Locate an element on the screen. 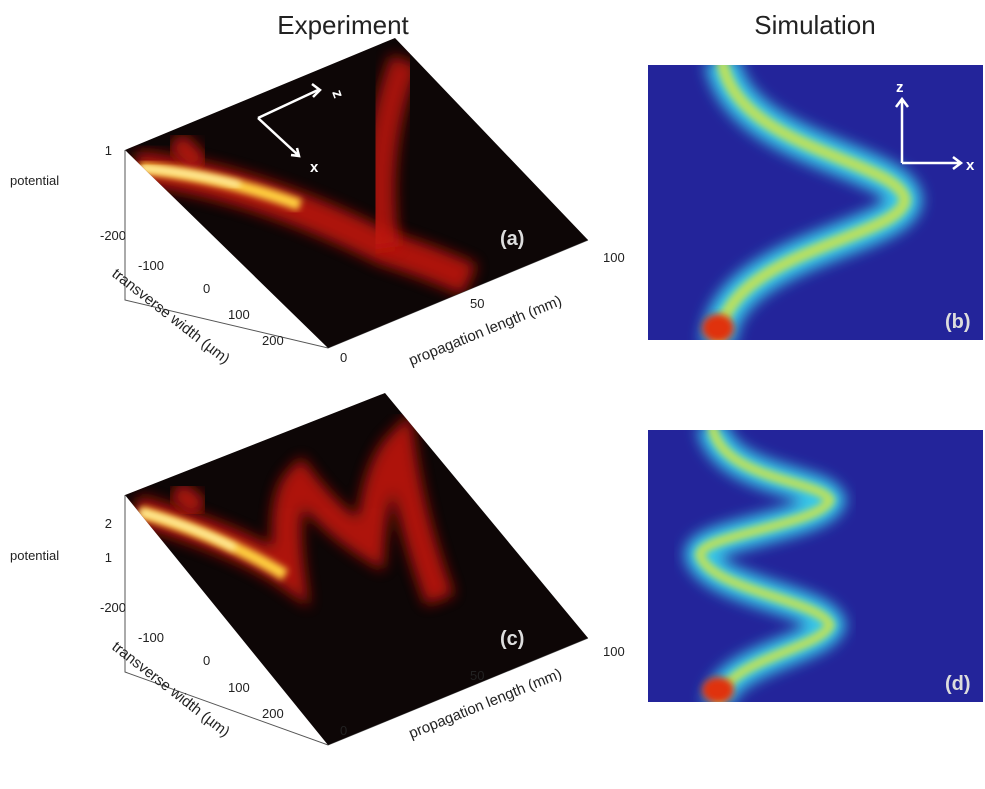  panel-label: (d) is located at coordinates (958, 684).